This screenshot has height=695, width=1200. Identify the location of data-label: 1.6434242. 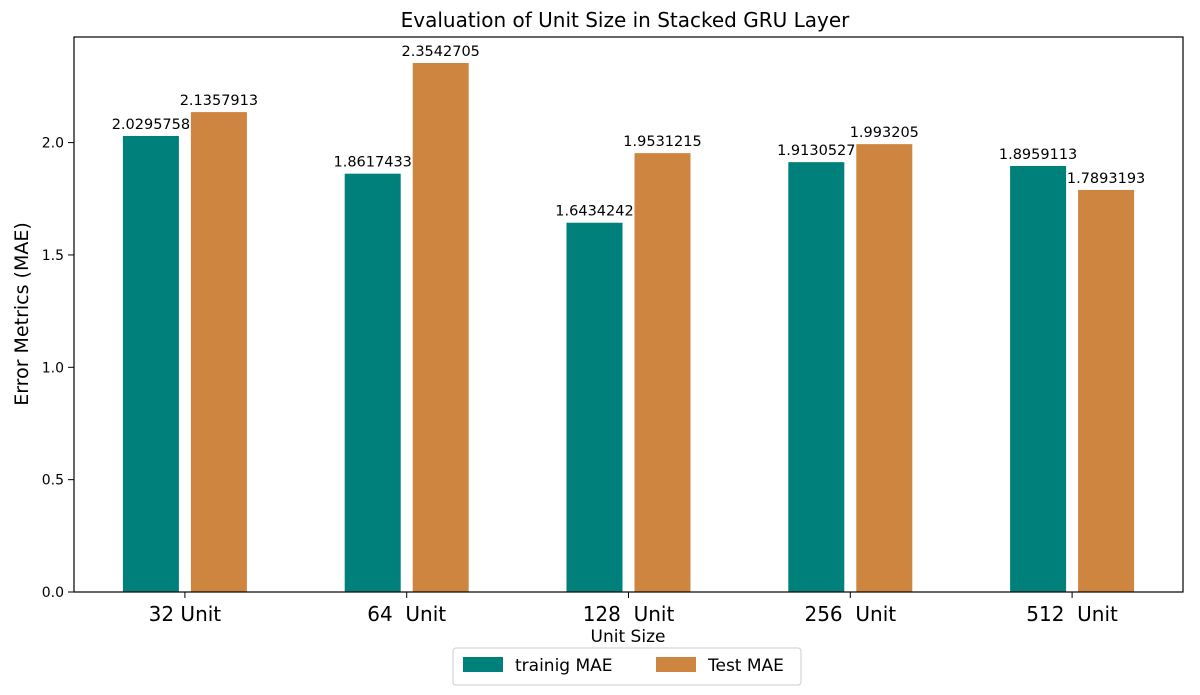
(594, 212).